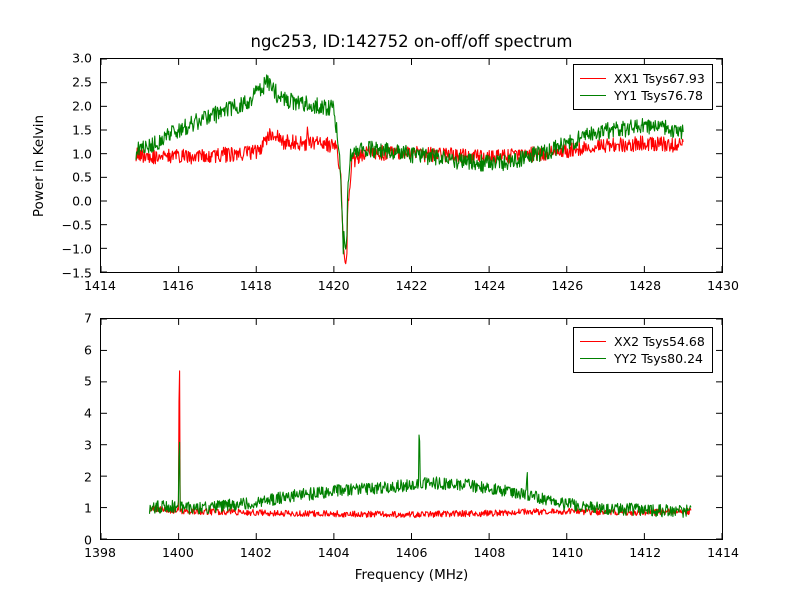  I want to click on top-xtick-1424: 1424, so click(489, 285).